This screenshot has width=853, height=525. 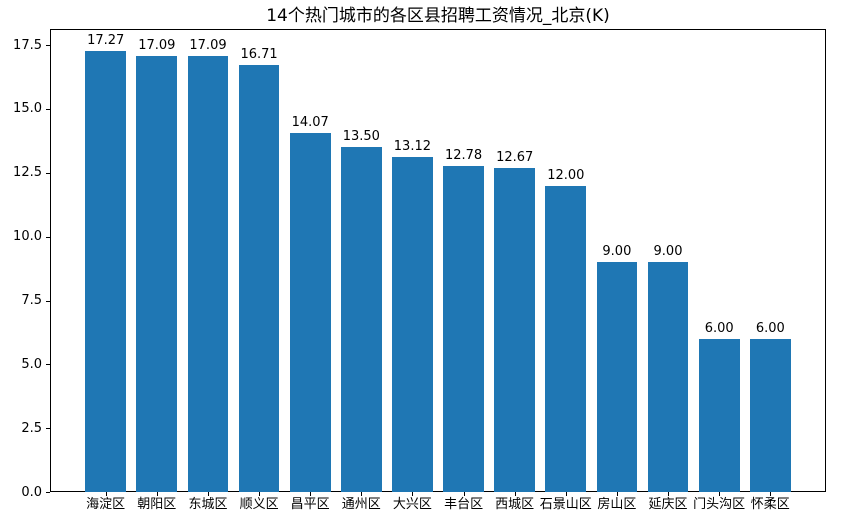 I want to click on x-axis-tick-label: 房山区, so click(x=617, y=504).